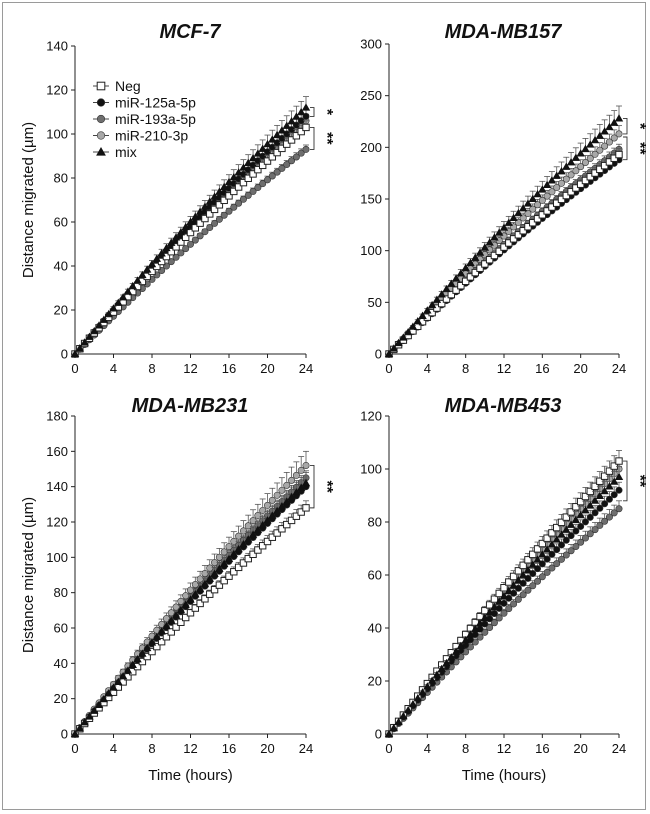  What do you see at coordinates (371, 147) in the screenshot?
I see `y-tick-label: 200` at bounding box center [371, 147].